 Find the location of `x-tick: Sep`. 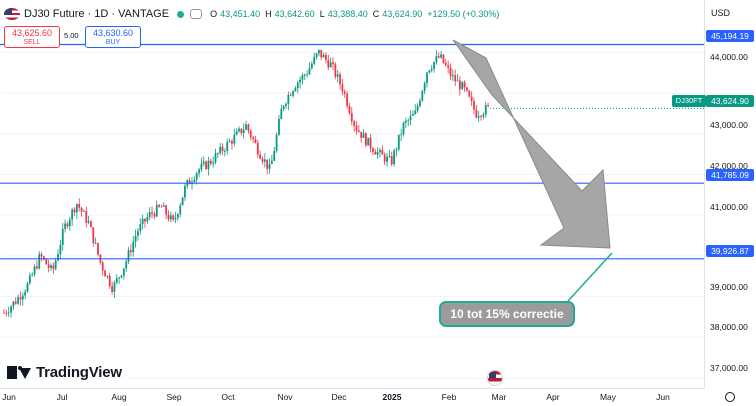

x-tick: Sep is located at coordinates (174, 397).